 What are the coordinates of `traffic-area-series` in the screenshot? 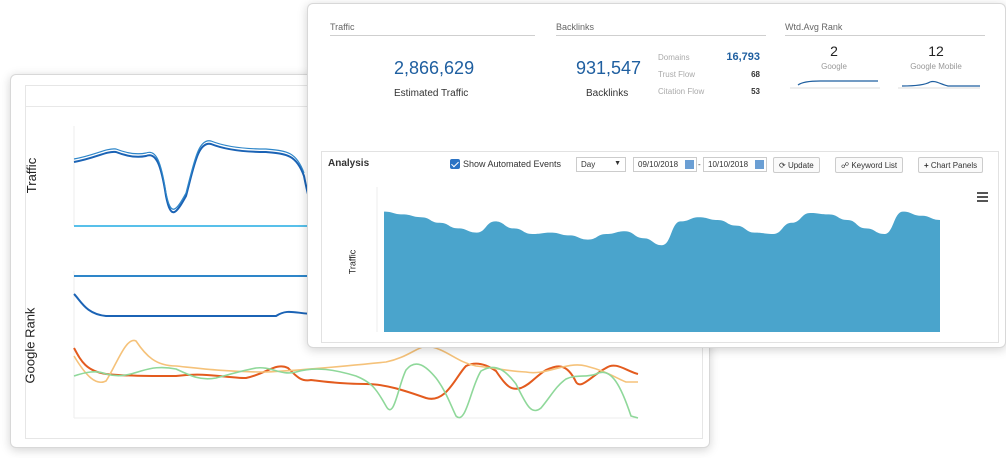 It's located at (662, 271).